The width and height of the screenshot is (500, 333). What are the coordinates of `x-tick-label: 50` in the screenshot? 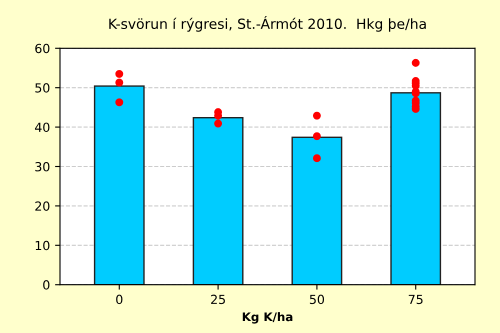 It's located at (317, 299).